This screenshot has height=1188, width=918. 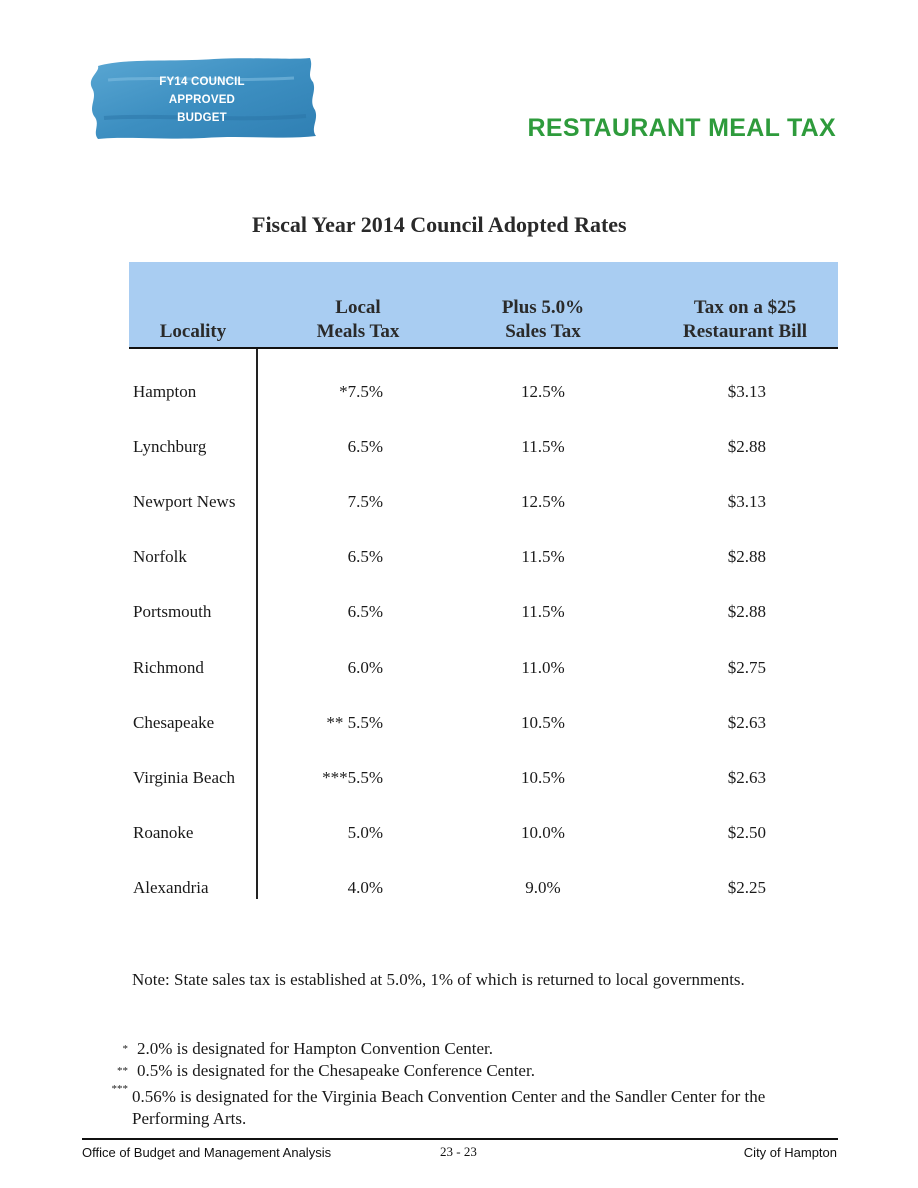 What do you see at coordinates (449, 887) in the screenshot?
I see `table-row: Alexandria 4.0% 9.0% $2.25` at bounding box center [449, 887].